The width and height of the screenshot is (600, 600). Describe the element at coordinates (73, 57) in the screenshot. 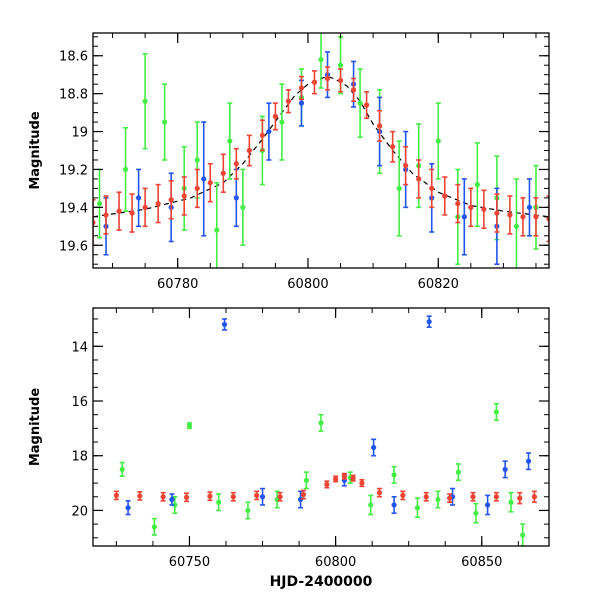

I see `y-tick-label: 18.6` at that location.